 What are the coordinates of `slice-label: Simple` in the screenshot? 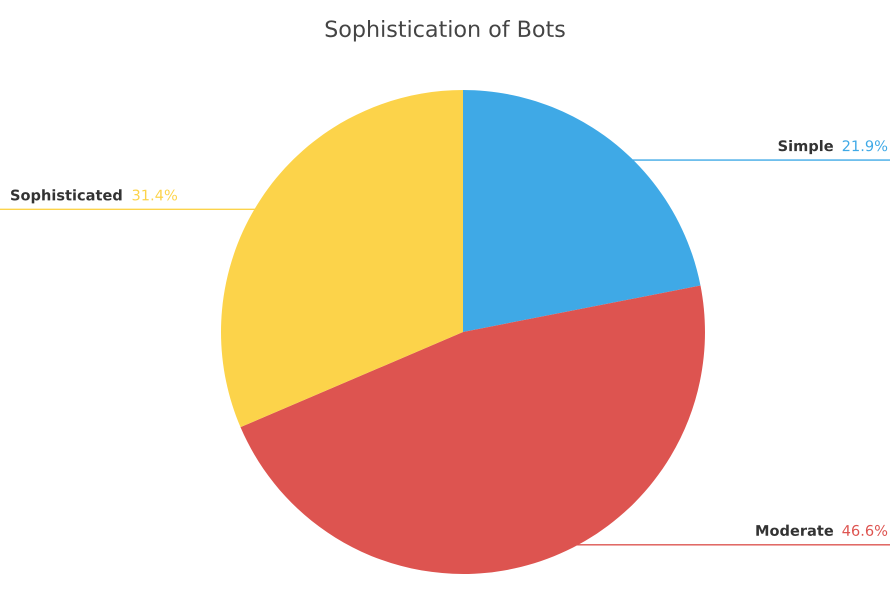 It's located at (805, 147).